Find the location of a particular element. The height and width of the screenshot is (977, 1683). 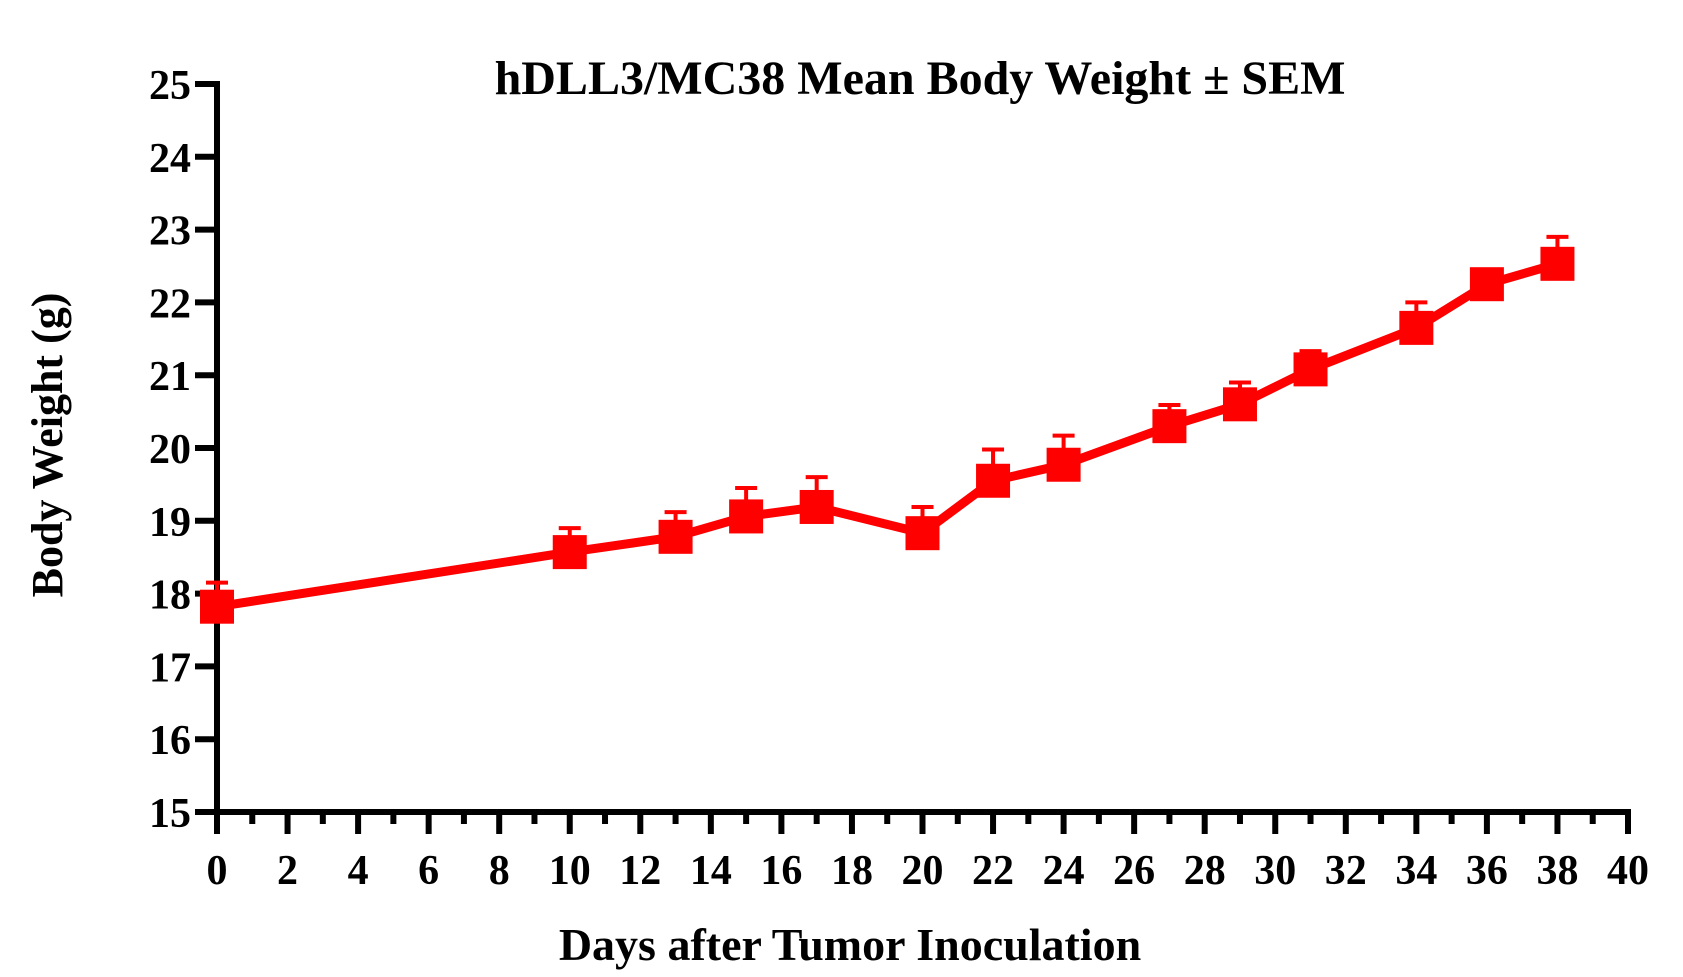

chart-title: hDLL3/MC38 Mean Body Weight ± SEM is located at coordinates (920, 78).